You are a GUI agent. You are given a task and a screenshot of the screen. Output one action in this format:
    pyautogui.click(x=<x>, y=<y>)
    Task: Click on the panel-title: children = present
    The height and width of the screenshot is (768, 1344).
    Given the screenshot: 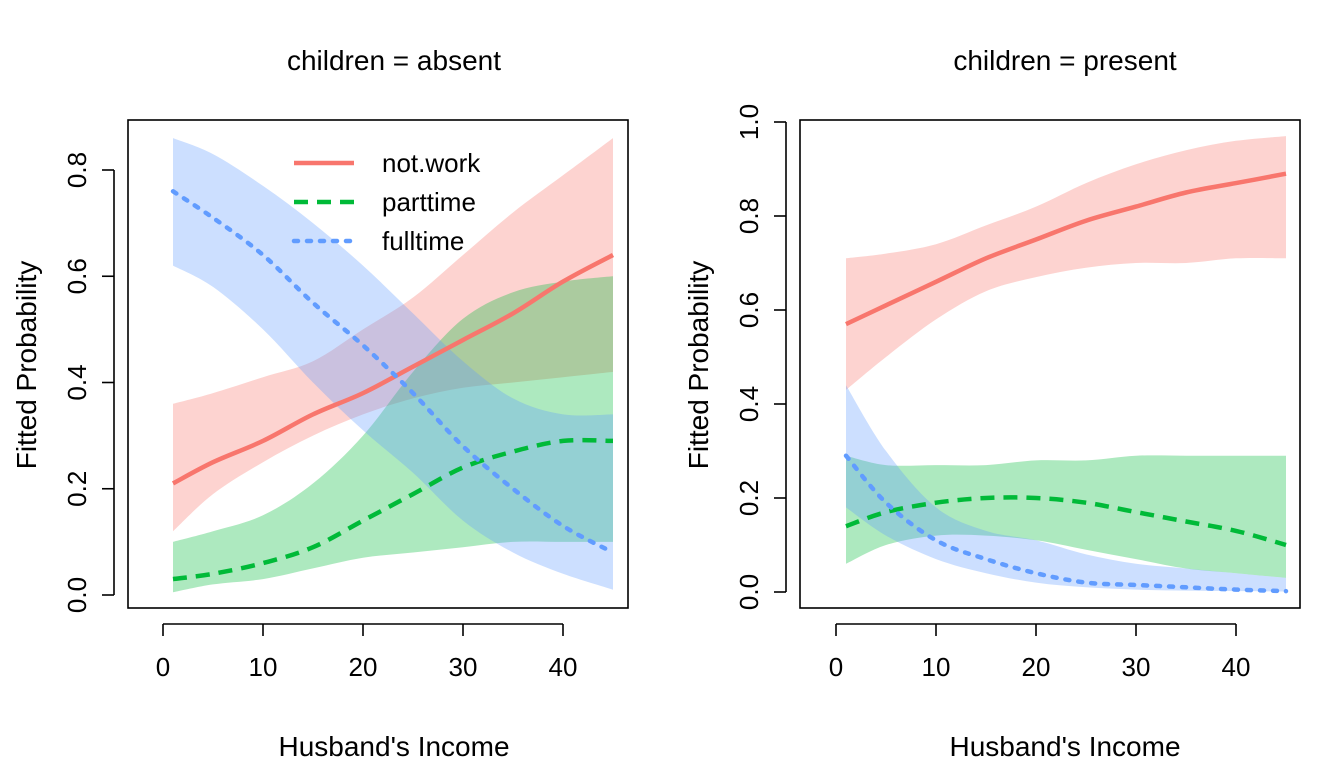 What is the action you would take?
    pyautogui.click(x=1065, y=60)
    